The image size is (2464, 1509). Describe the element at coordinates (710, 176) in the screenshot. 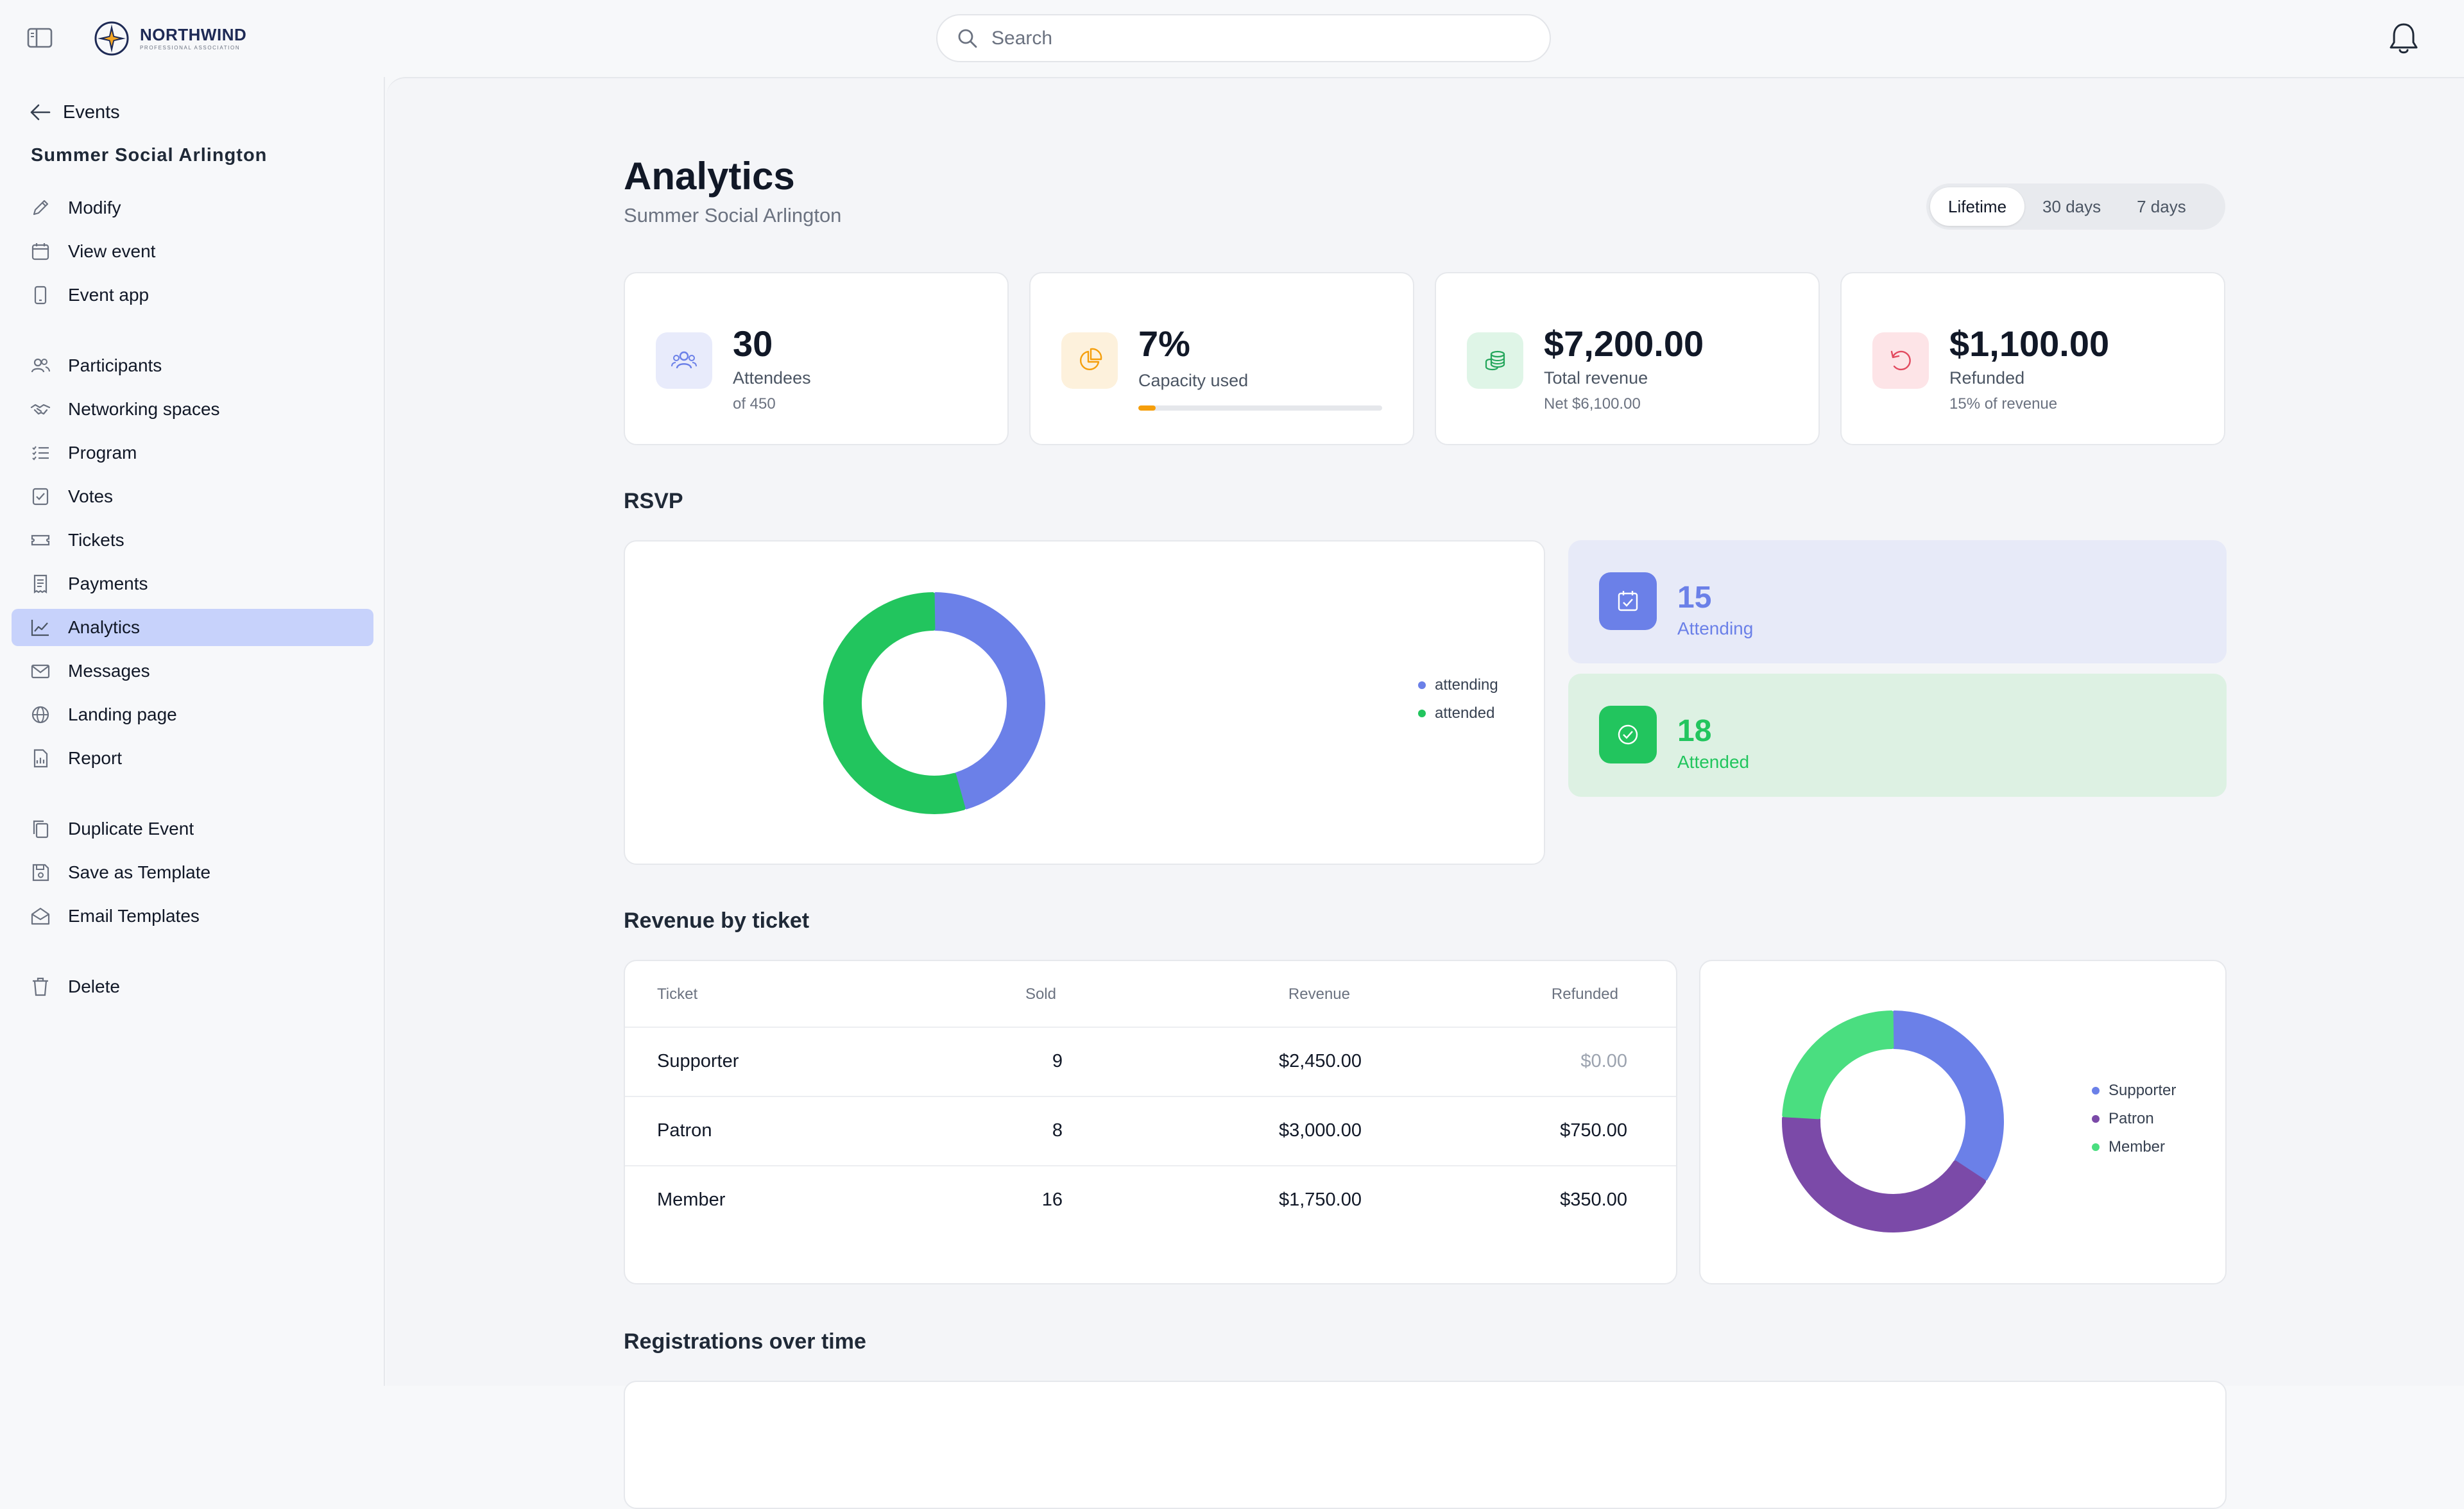

I see `page-title: Analytics` at that location.